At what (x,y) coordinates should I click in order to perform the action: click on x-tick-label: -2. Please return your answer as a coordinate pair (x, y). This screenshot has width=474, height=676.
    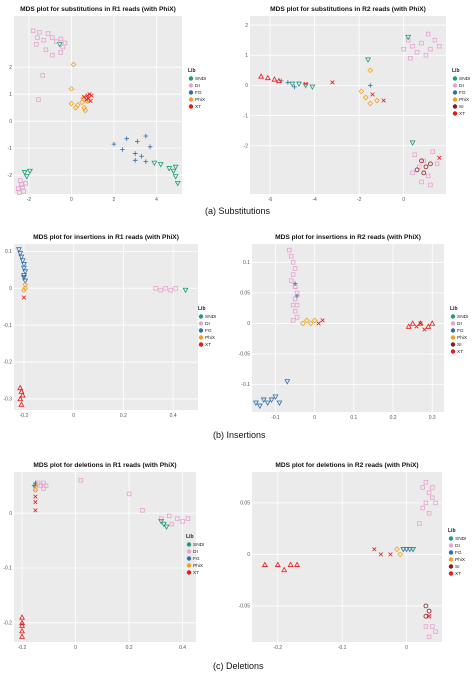
    Looking at the image, I should click on (29, 200).